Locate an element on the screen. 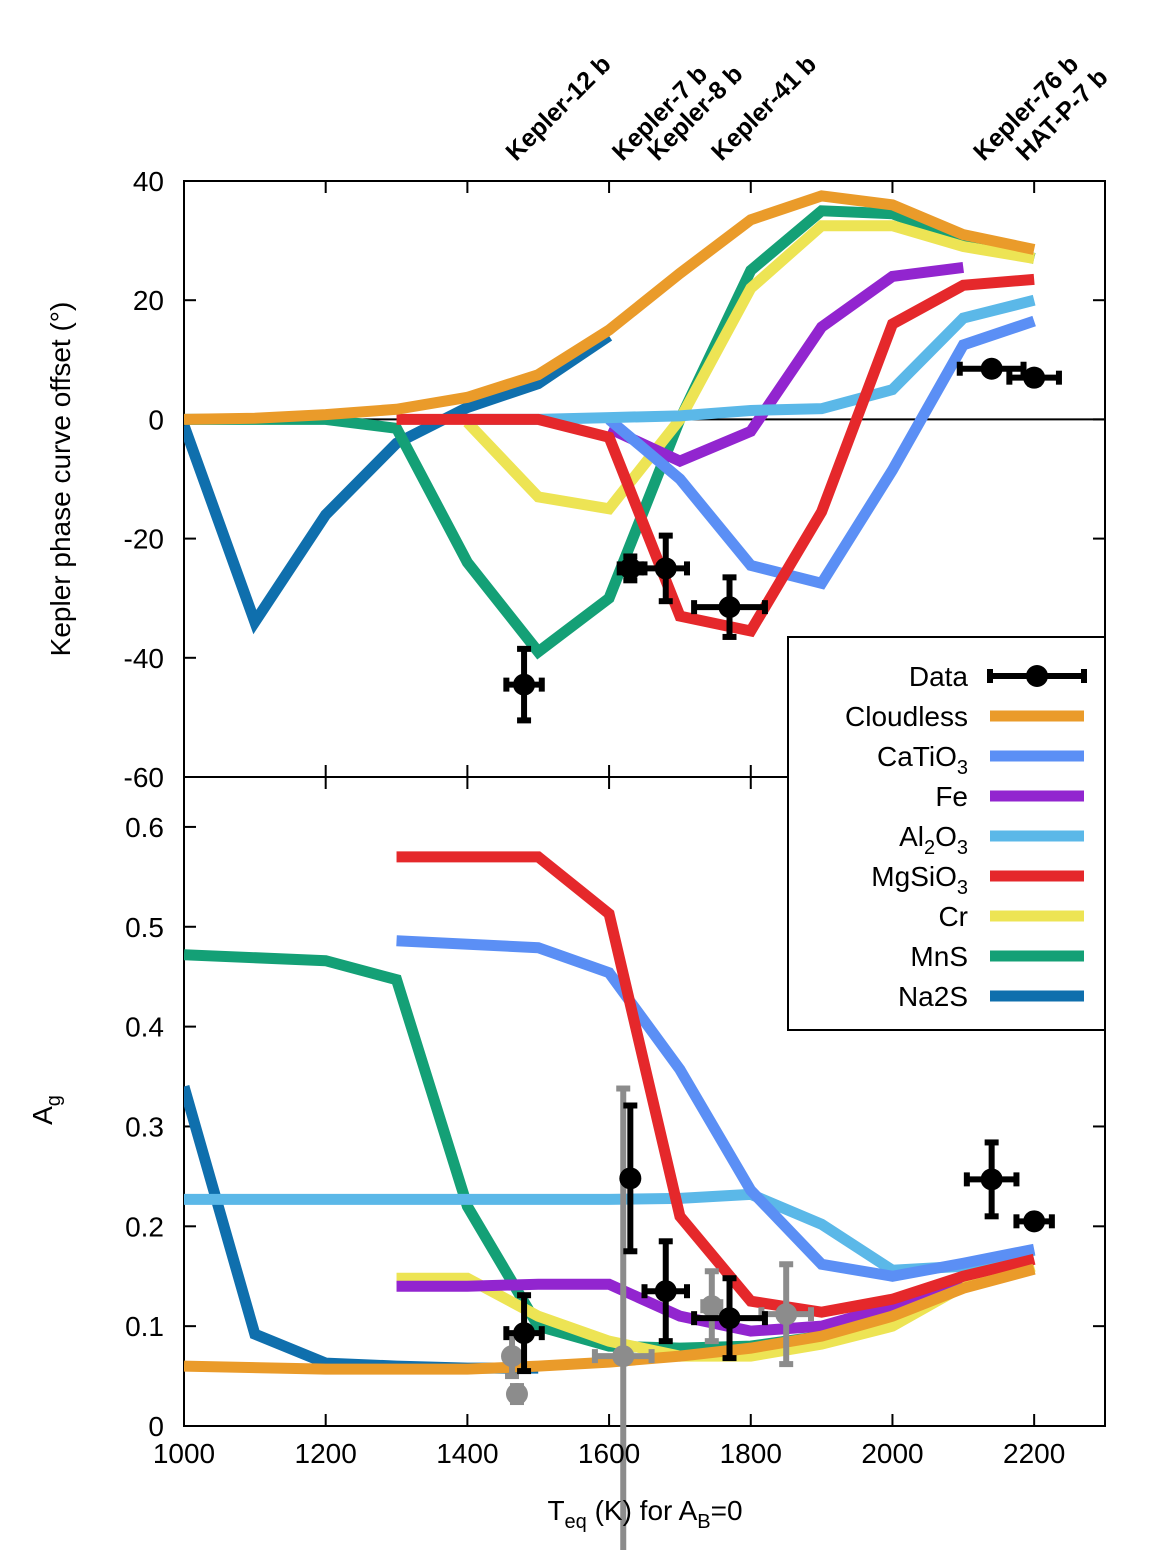 The width and height of the screenshot is (1163, 1555). legend-entry-data: Data is located at coordinates (998, 676).